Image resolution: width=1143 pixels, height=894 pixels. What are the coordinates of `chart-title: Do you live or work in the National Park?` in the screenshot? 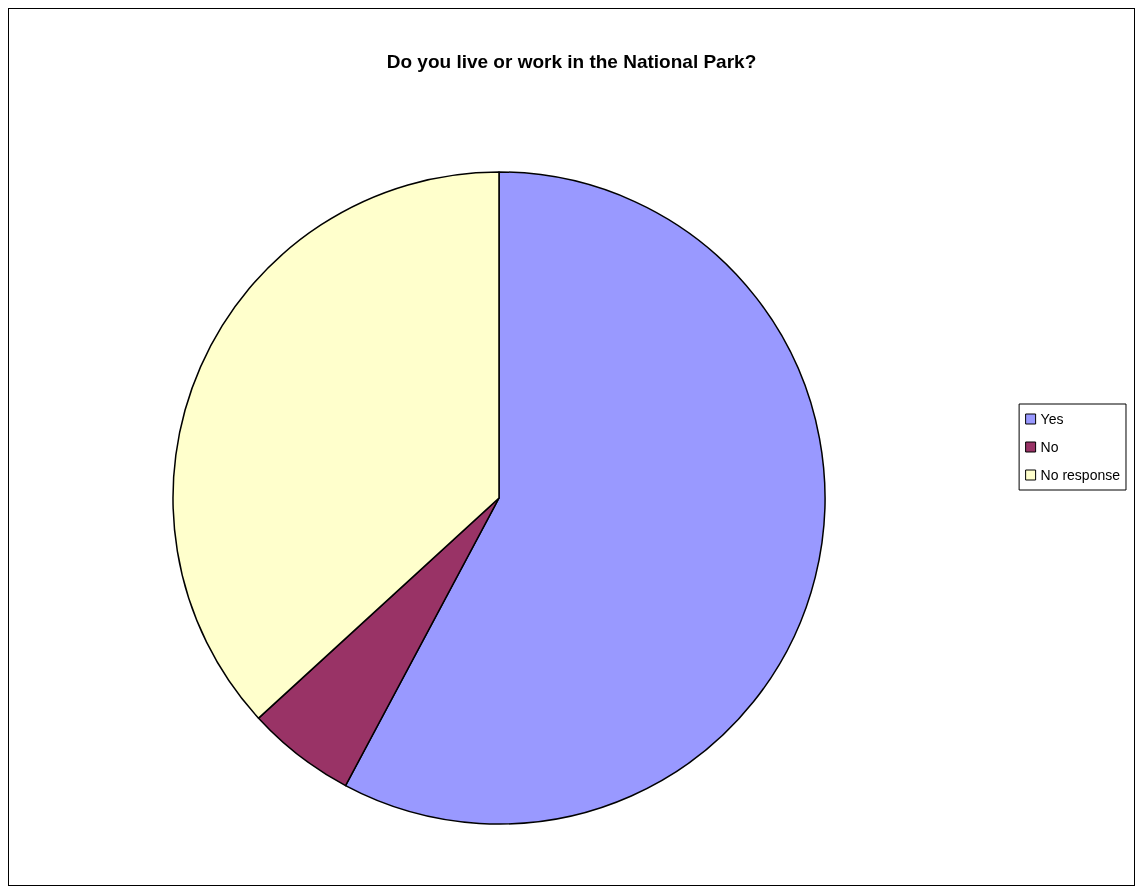 It's located at (571, 61).